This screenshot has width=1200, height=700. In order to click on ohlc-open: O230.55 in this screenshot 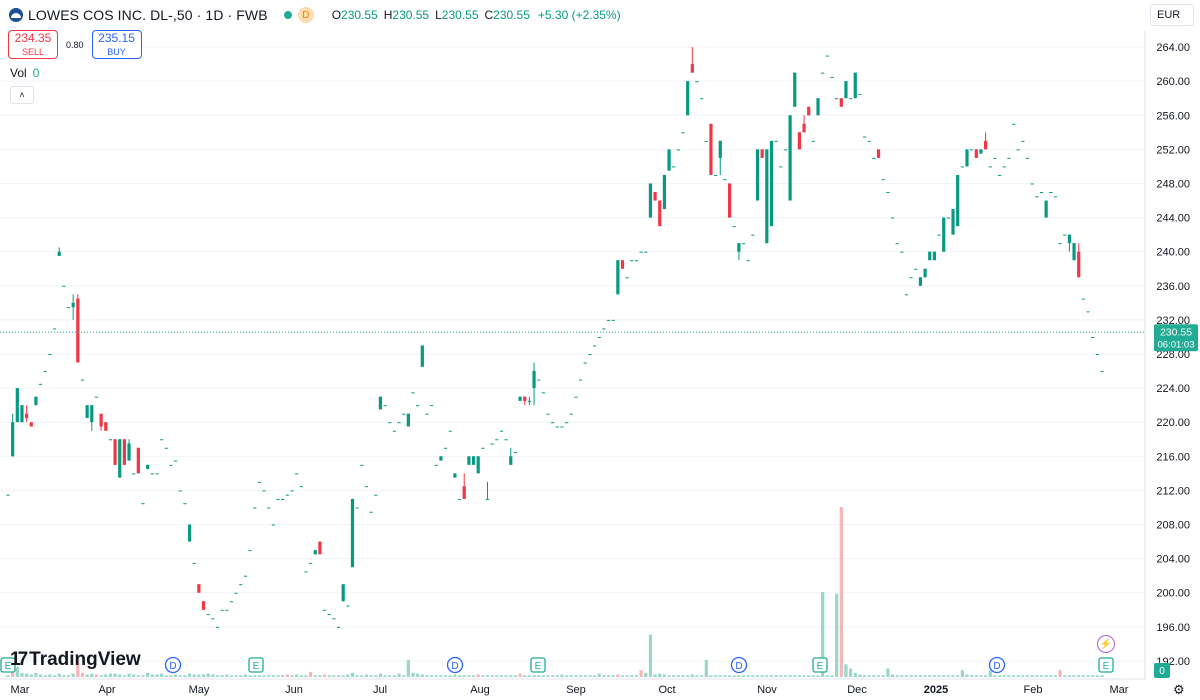, I will do `click(354, 15)`.